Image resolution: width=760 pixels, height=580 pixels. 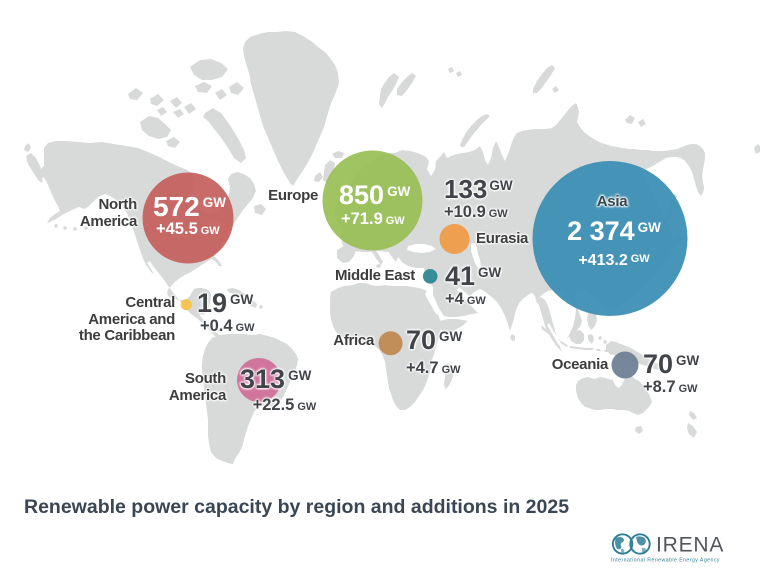 I want to click on svg-text: IRENA, so click(x=690, y=545).